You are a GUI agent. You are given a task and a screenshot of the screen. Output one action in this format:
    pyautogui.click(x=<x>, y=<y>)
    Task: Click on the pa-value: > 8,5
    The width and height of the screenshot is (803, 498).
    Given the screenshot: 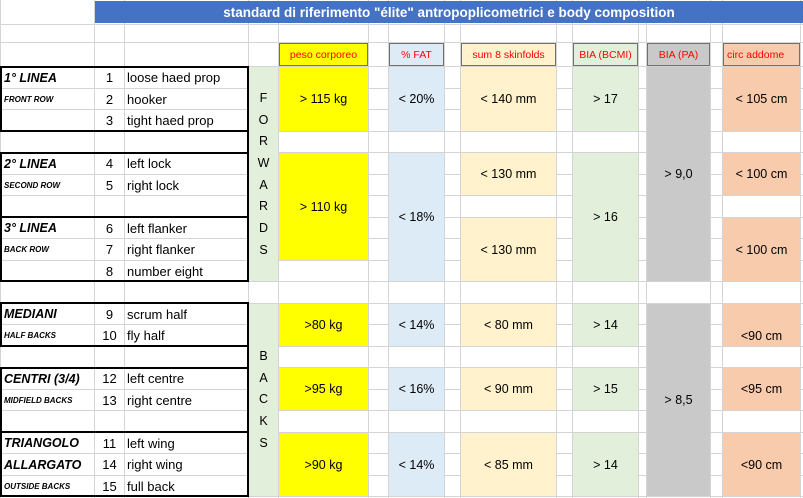 What is the action you would take?
    pyautogui.click(x=678, y=400)
    